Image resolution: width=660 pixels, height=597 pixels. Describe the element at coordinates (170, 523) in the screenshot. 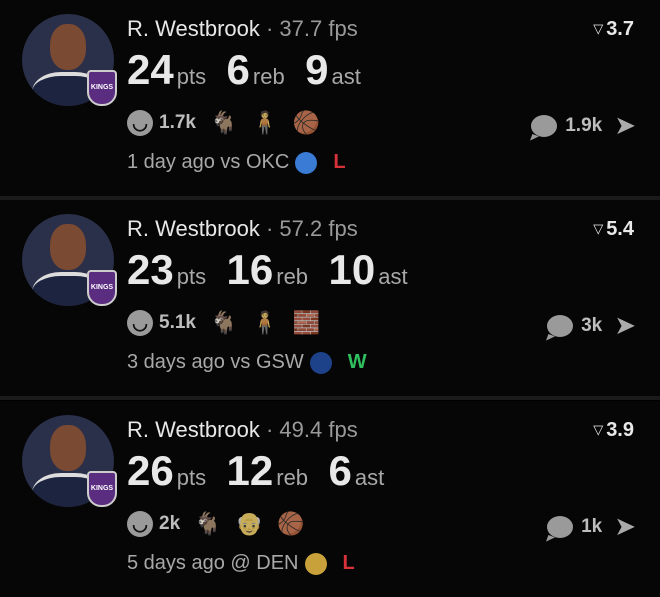

I see `reaction-count: 2k` at that location.